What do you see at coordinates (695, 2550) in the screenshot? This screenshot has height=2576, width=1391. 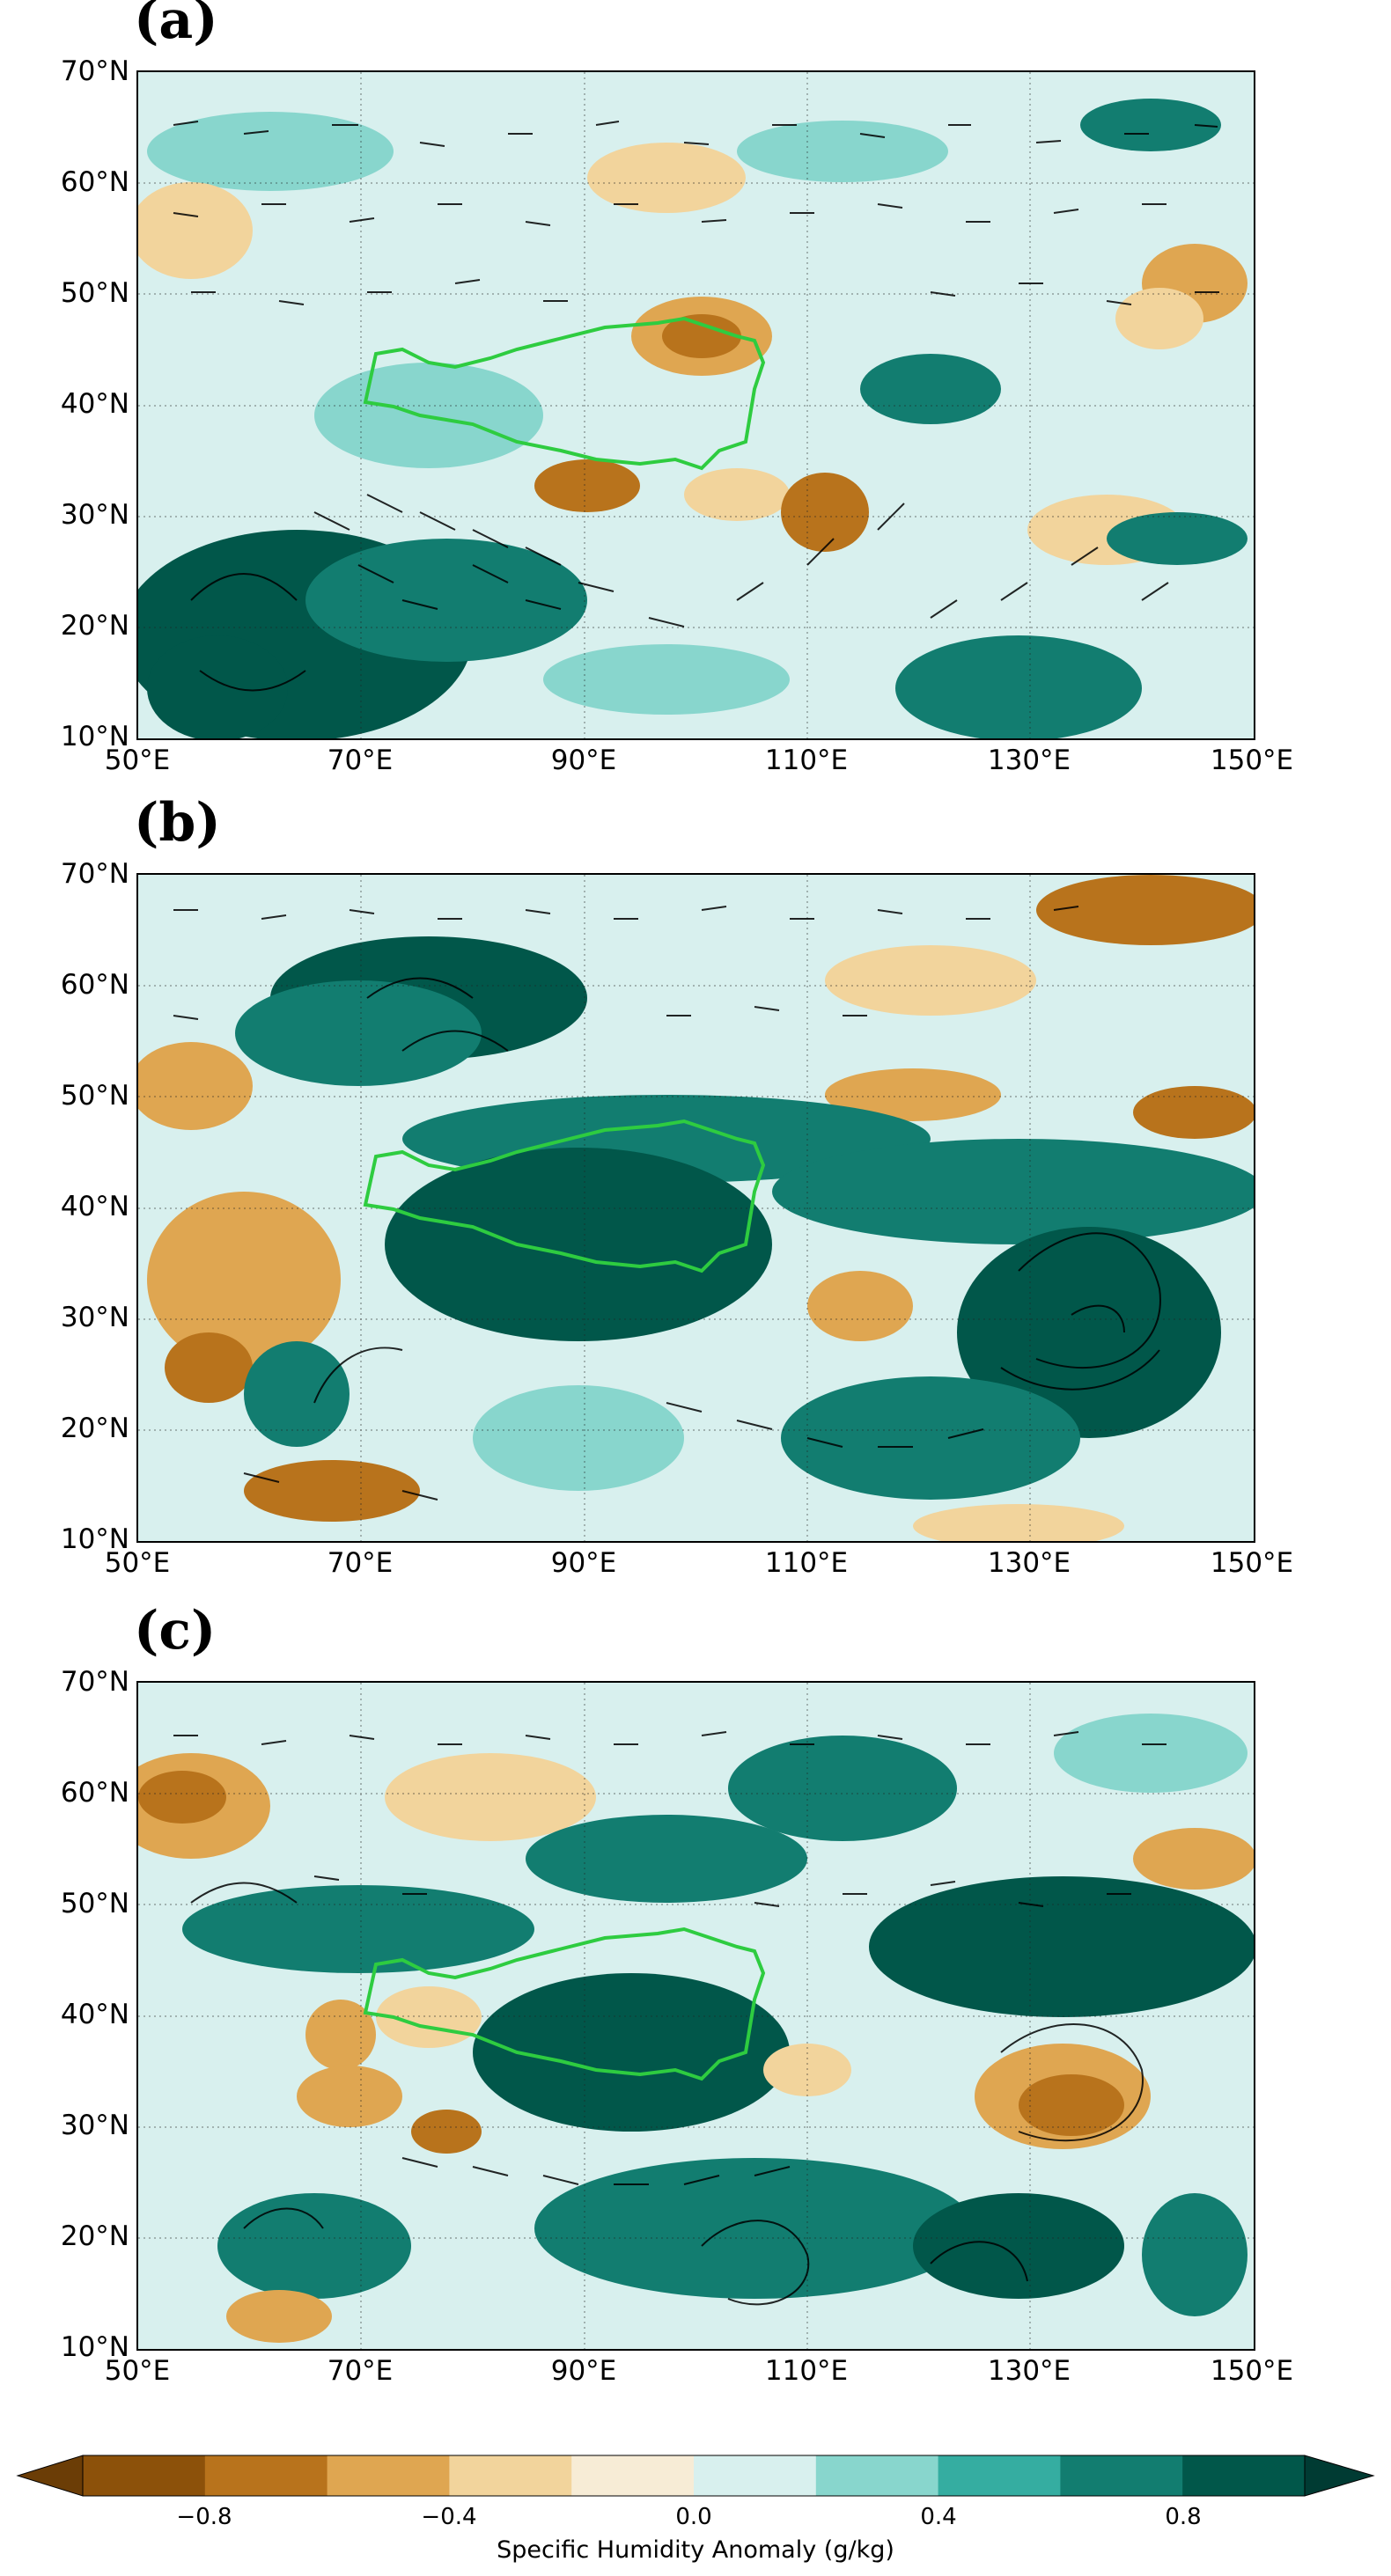 I see `colorbar-title: Specific Humidity Anomaly (g/kg)` at bounding box center [695, 2550].